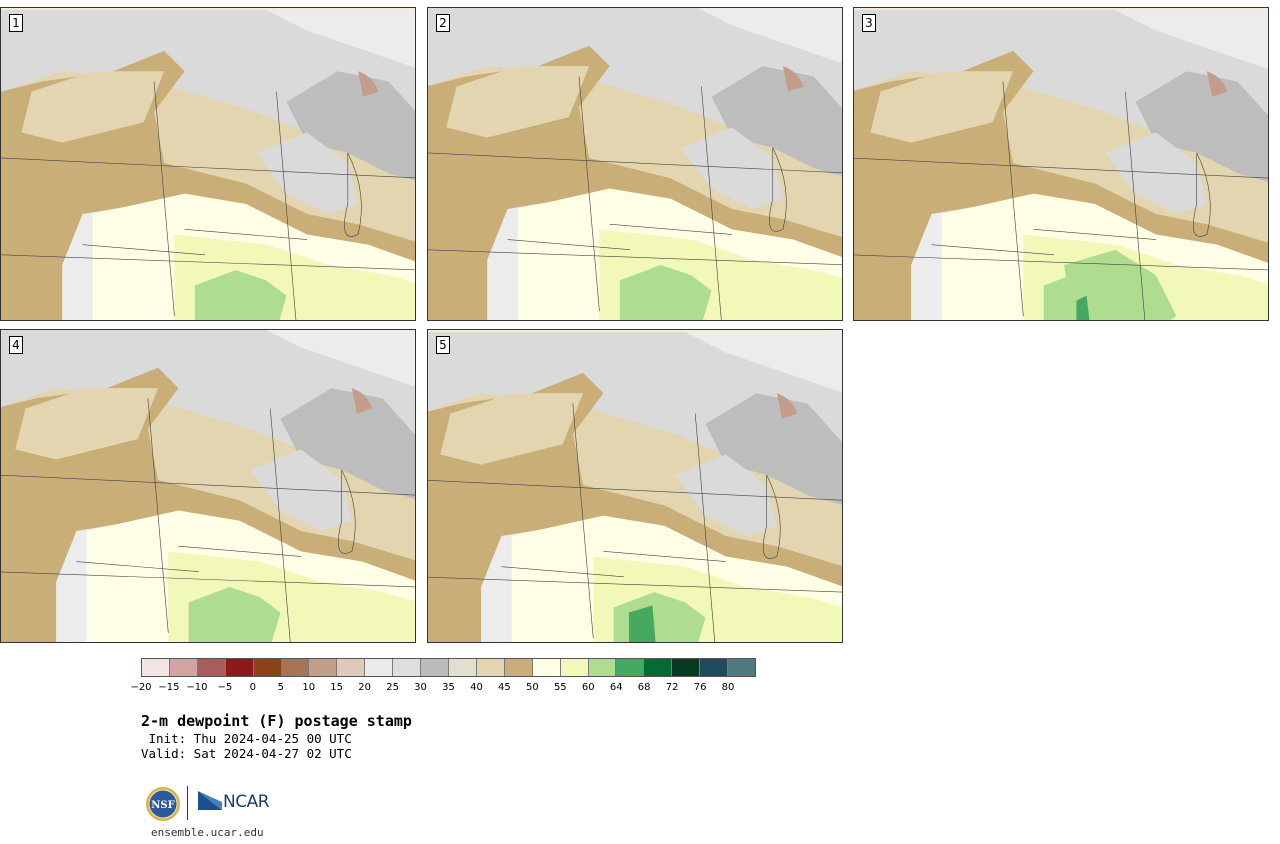 The height and width of the screenshot is (844, 1280). Describe the element at coordinates (207, 832) in the screenshot. I see `footer-url: ensemble.ucar.edu` at that location.